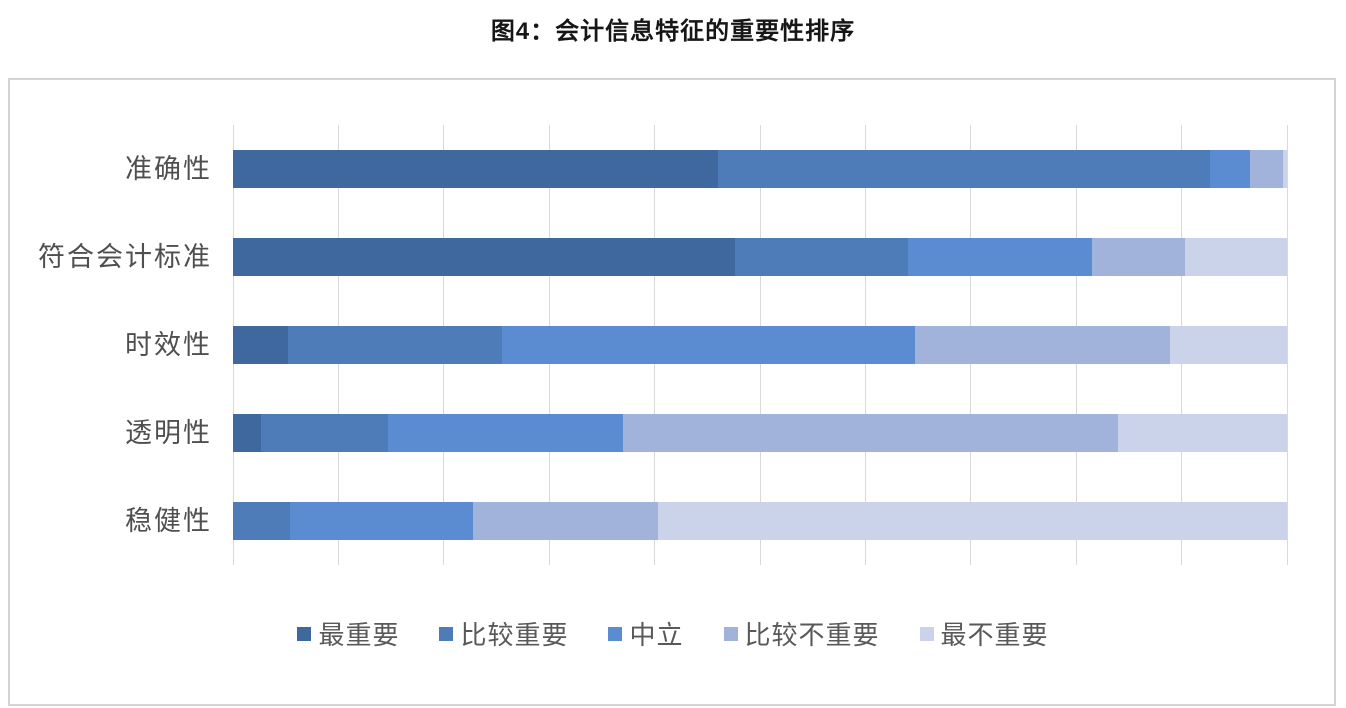 The width and height of the screenshot is (1346, 708). I want to click on legend-item: 比较重要, so click(503, 633).